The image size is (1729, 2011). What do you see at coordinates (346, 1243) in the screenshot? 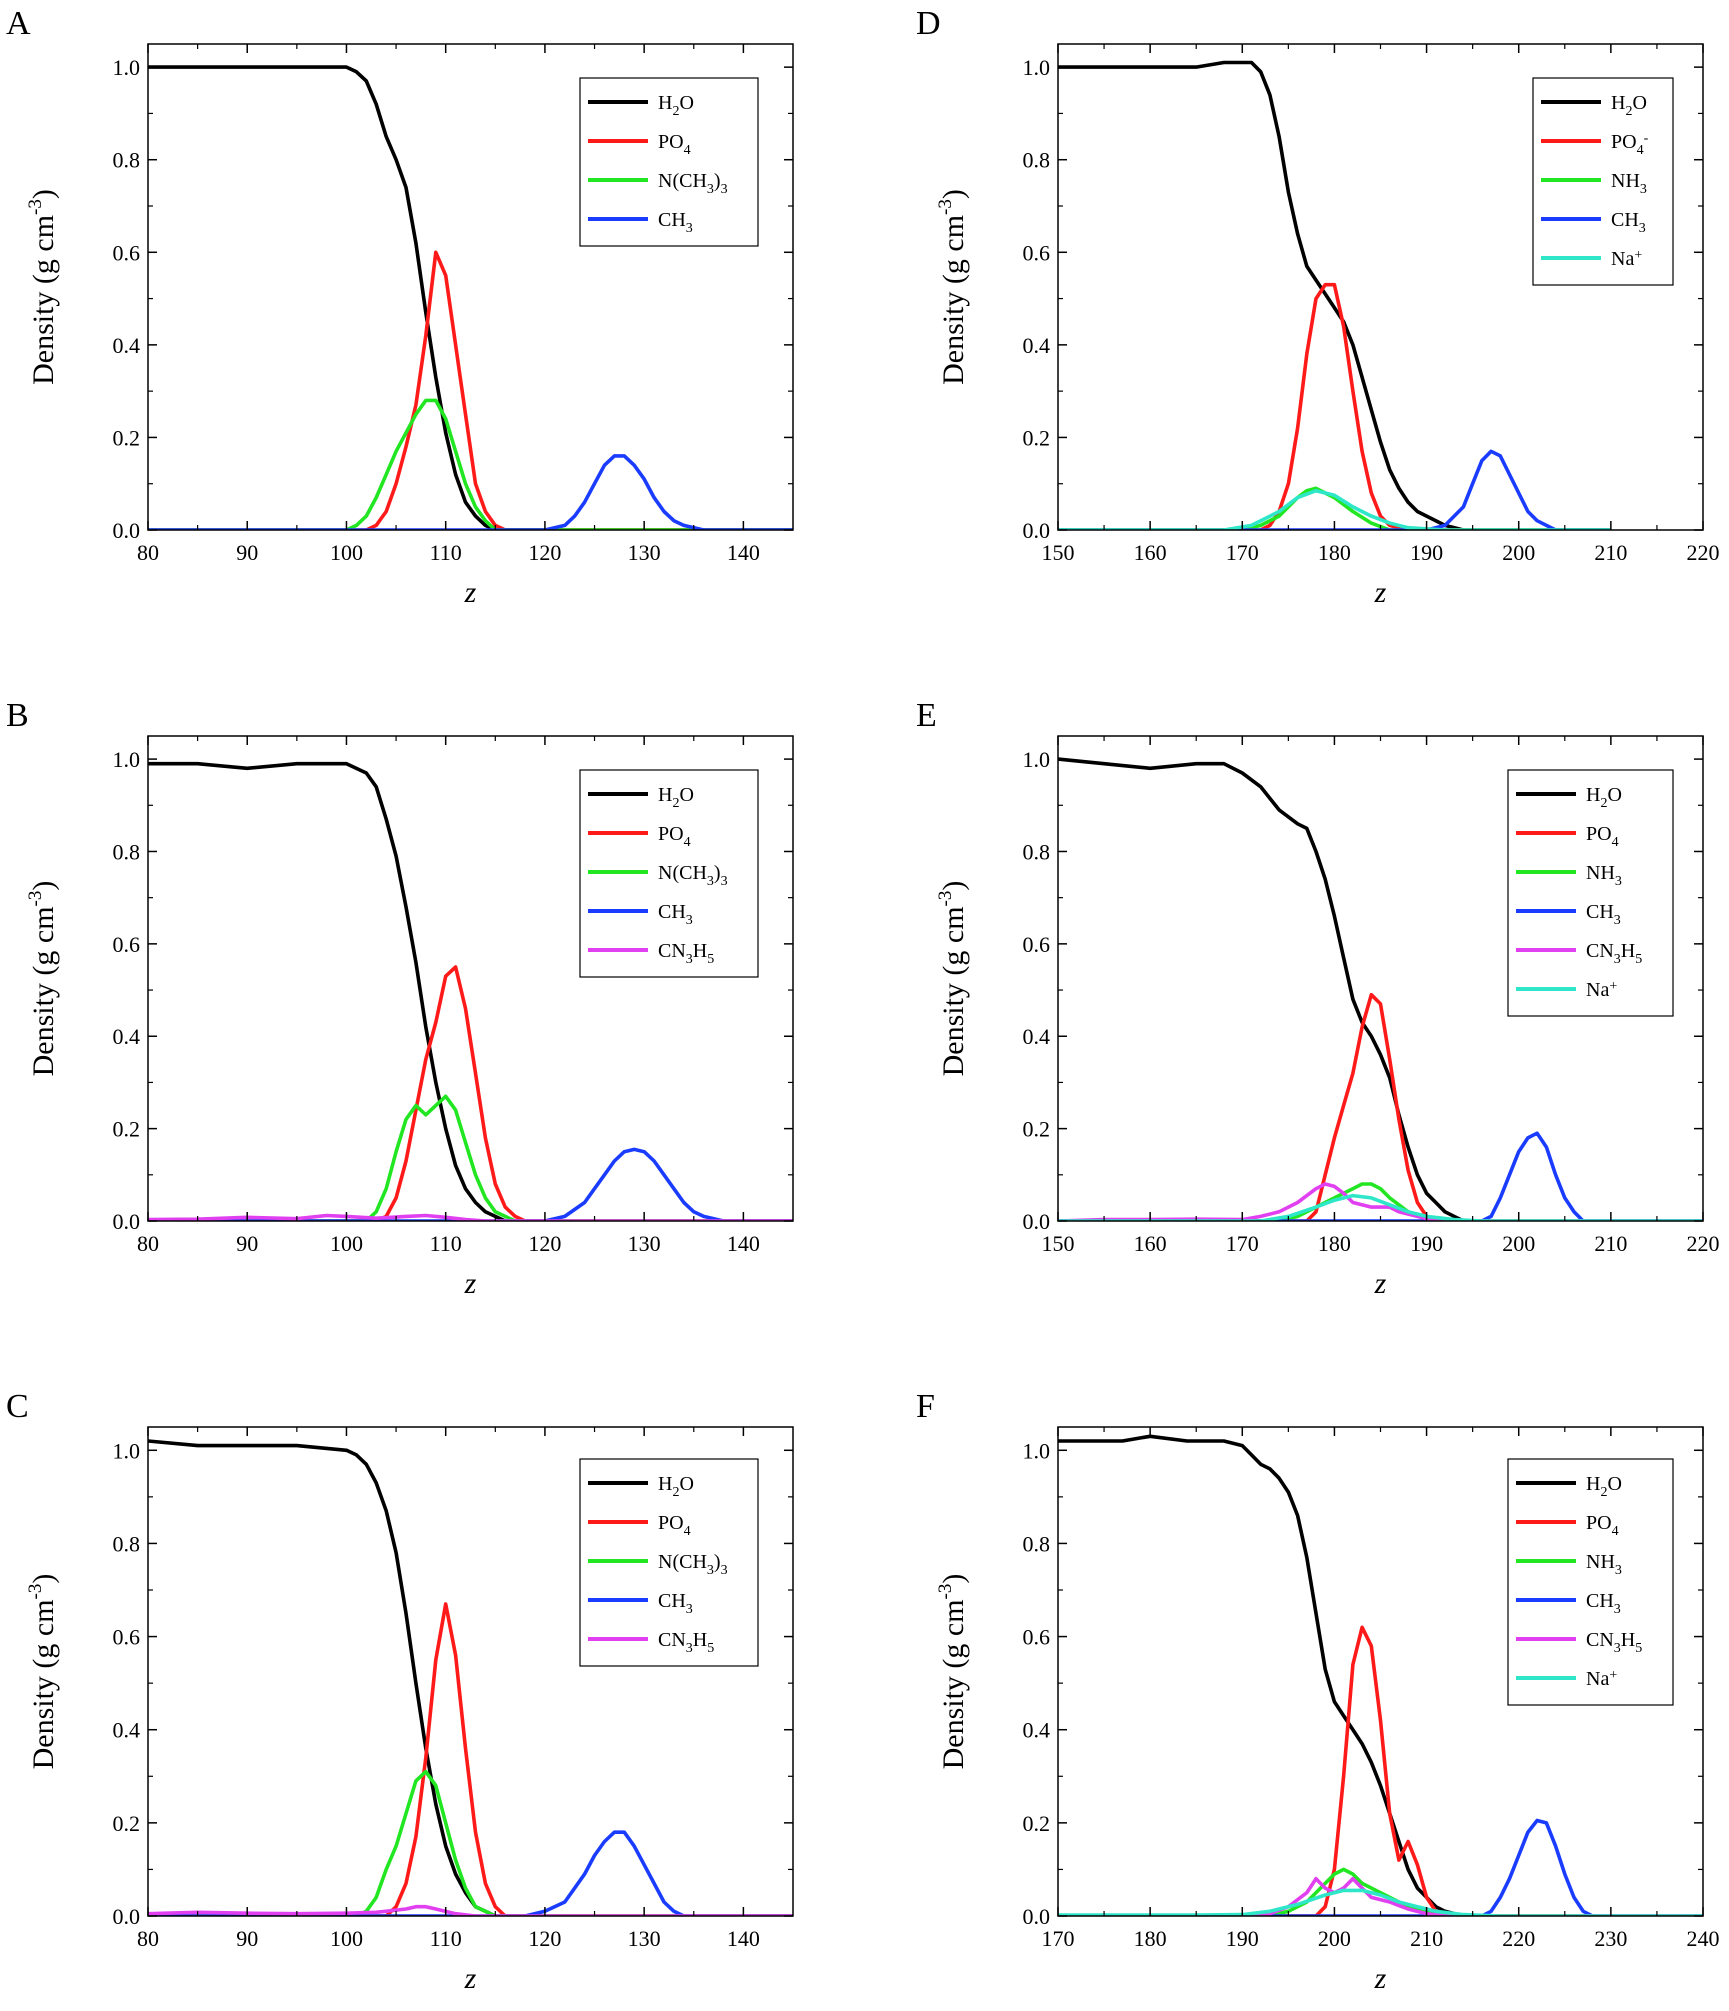
I see `x-tick-label: 100` at bounding box center [346, 1243].